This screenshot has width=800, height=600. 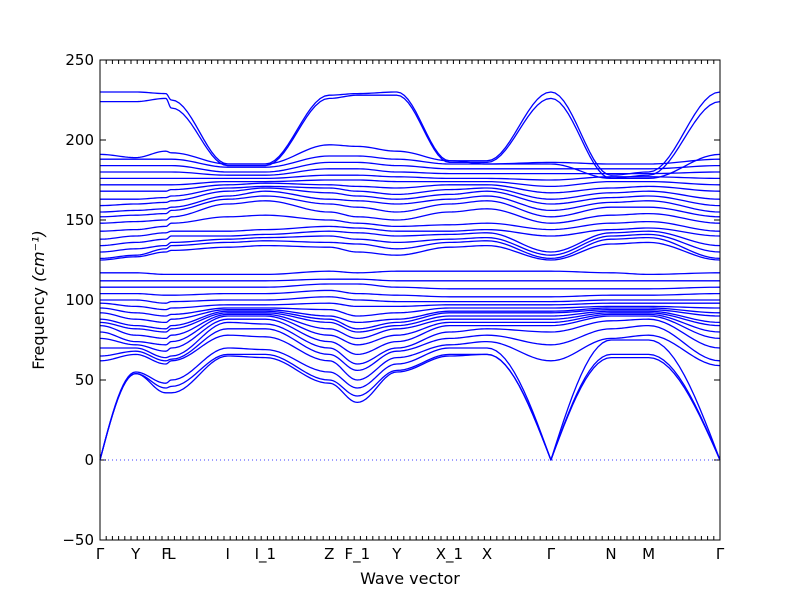 I want to click on k-point-label: M, so click(x=648, y=554).